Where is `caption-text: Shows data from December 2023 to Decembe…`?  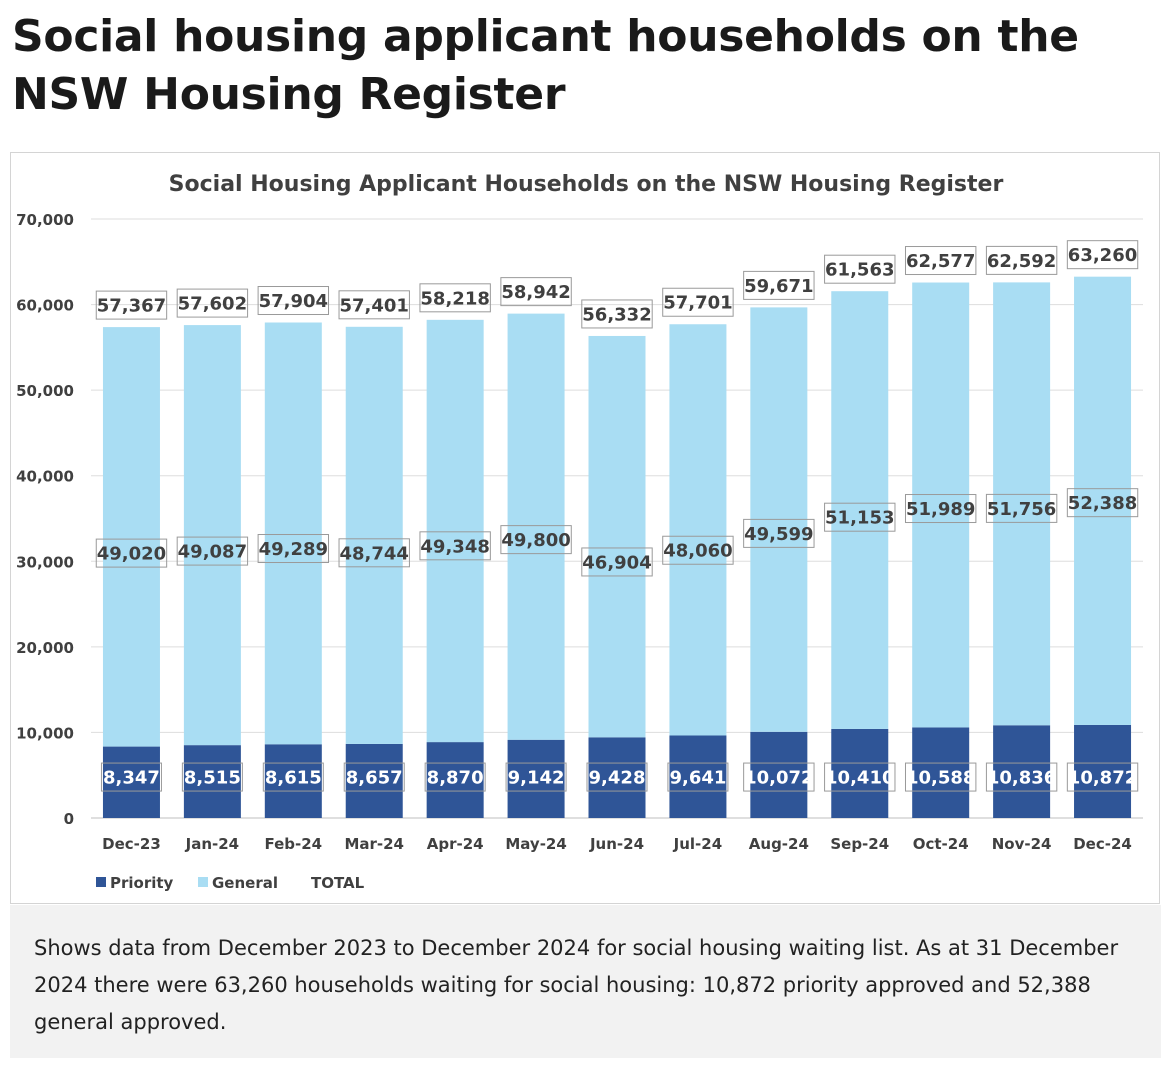
caption-text: Shows data from December 2023 to Decembe… is located at coordinates (576, 985).